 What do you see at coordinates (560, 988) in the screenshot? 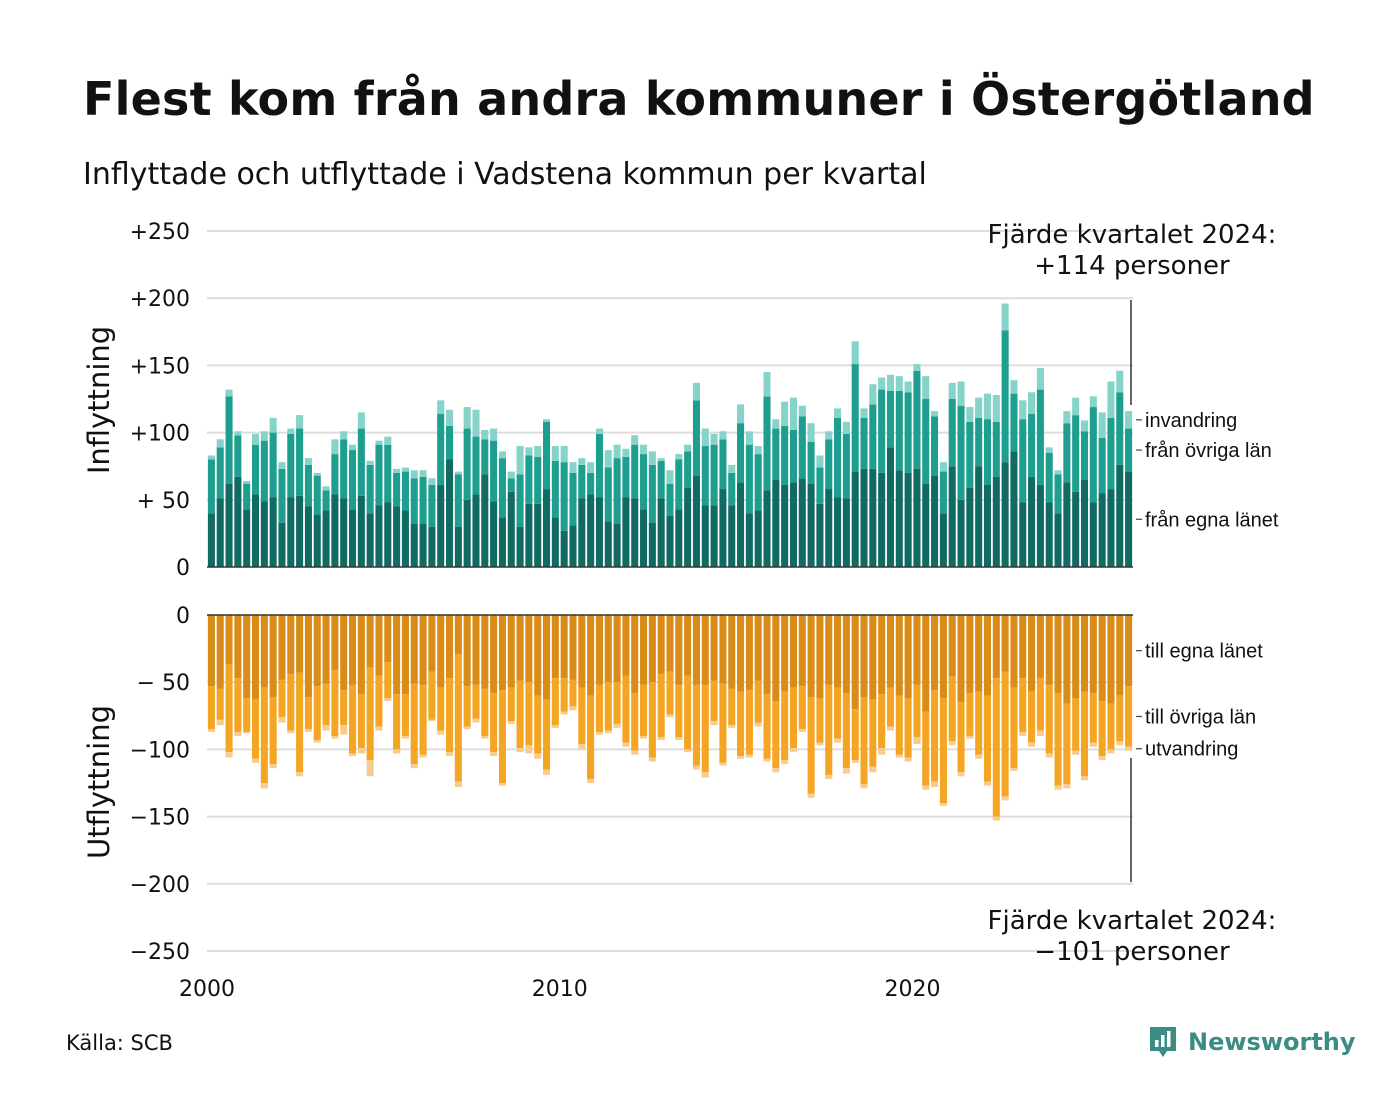
I see `x-tick-label: 2010` at bounding box center [560, 988].